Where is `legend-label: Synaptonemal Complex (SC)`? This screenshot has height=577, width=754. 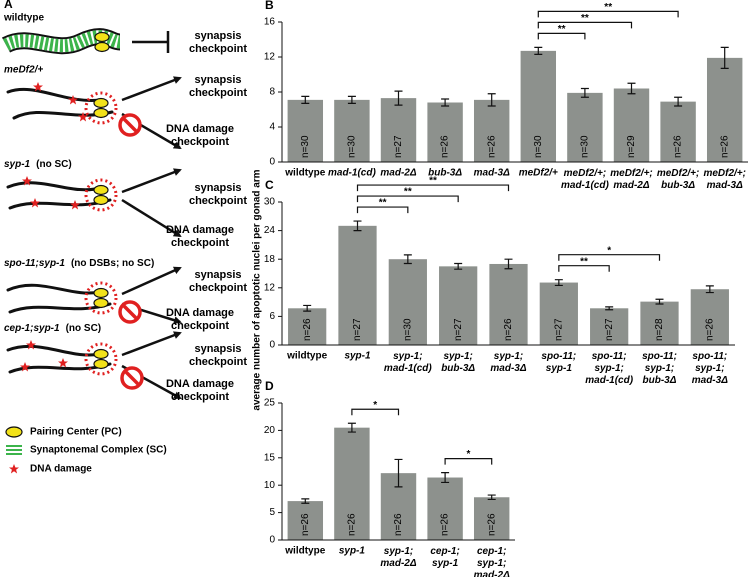 legend-label: Synaptonemal Complex (SC) is located at coordinates (98, 450).